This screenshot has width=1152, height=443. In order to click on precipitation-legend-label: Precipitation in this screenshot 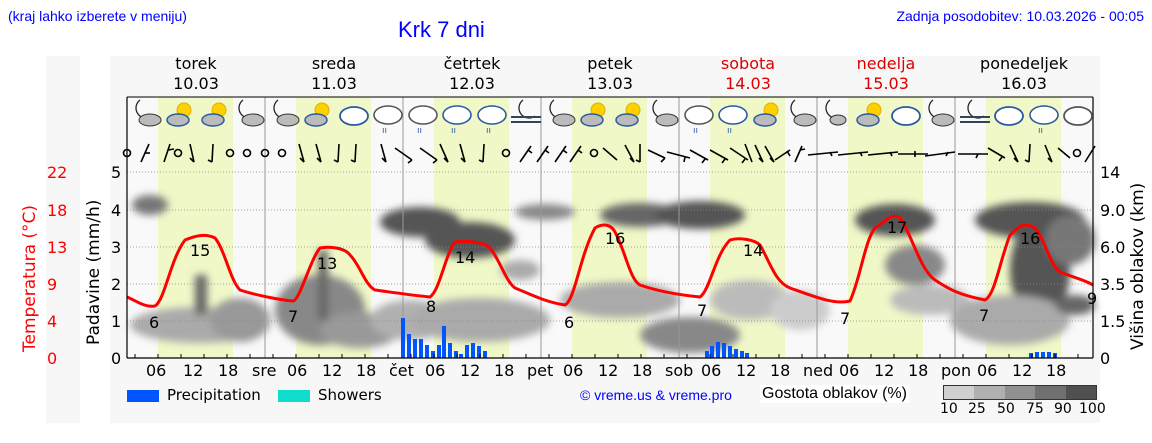, I will do `click(214, 395)`.